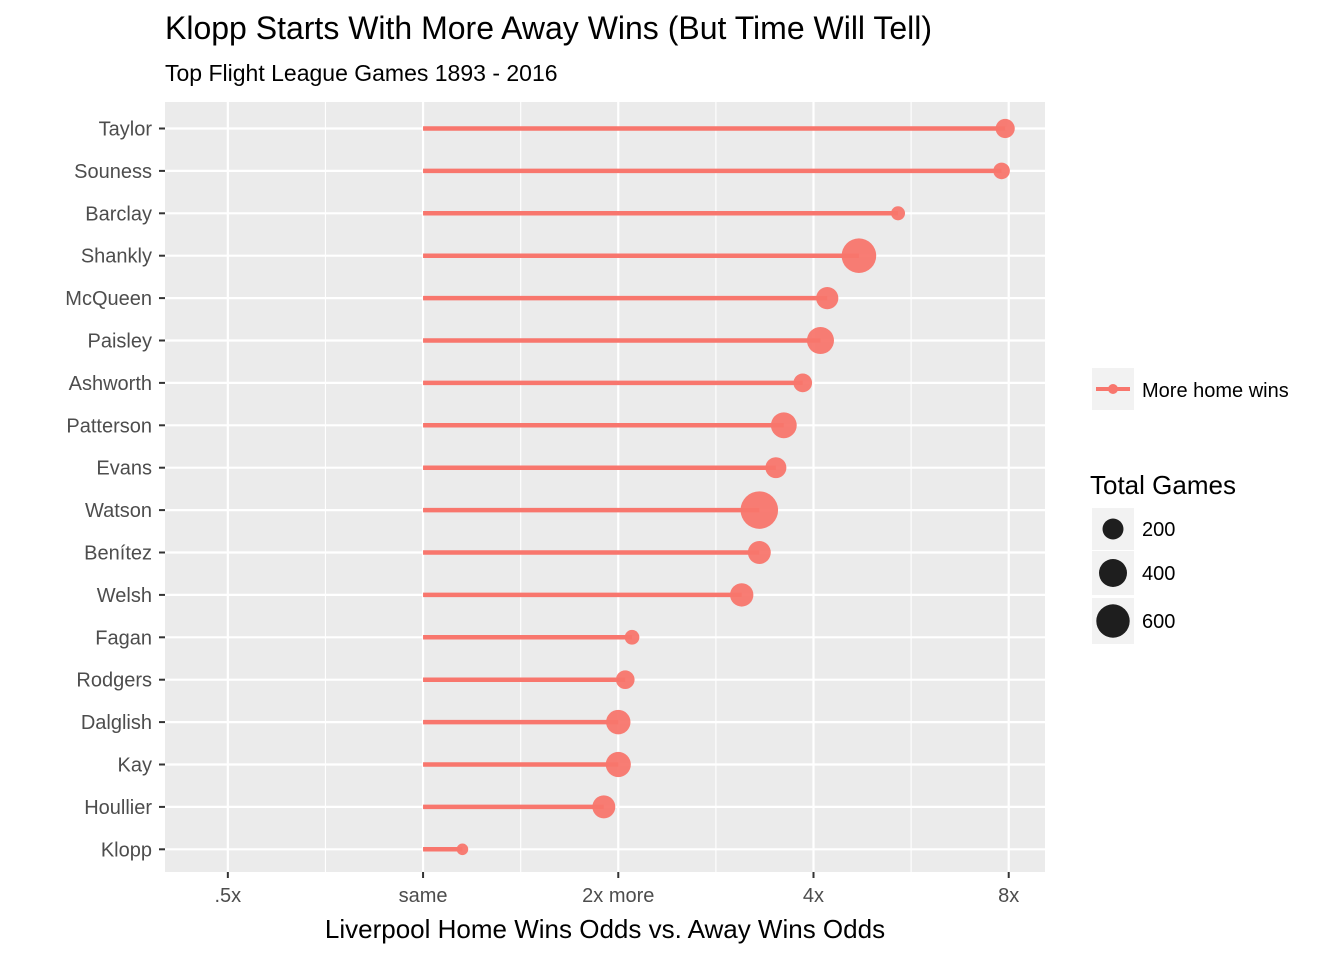 This screenshot has width=1344, height=960. Describe the element at coordinates (423, 896) in the screenshot. I see `x-tick-label: same` at that location.